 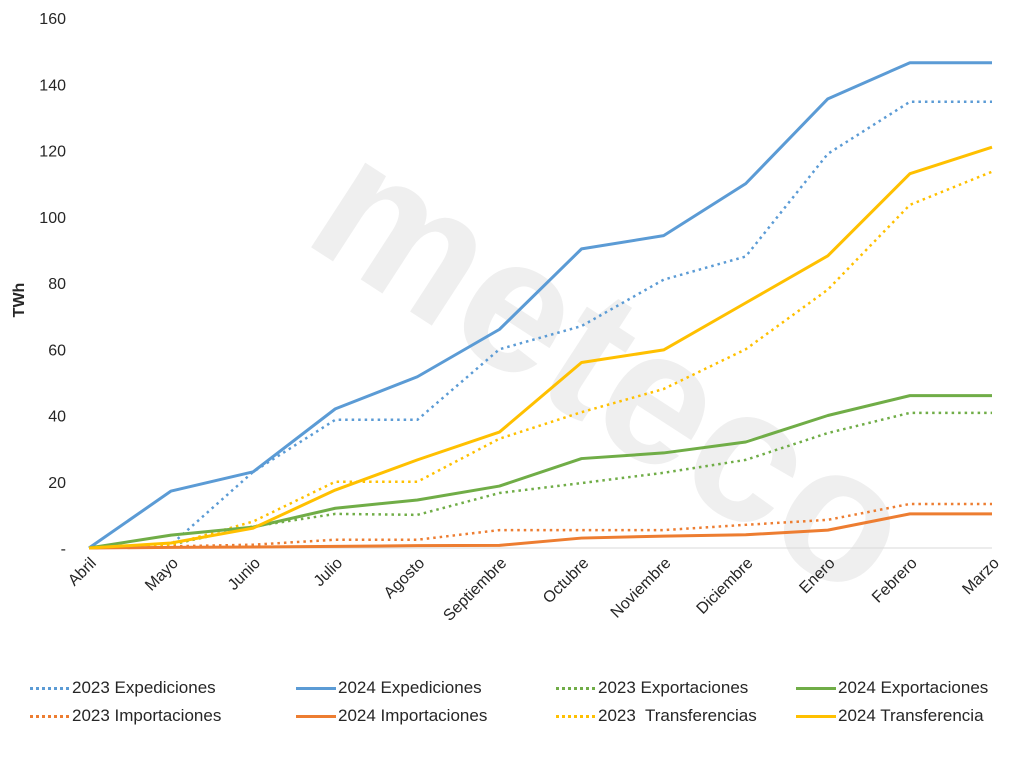 I want to click on x-tick-label: Septiembre, so click(x=475, y=590).